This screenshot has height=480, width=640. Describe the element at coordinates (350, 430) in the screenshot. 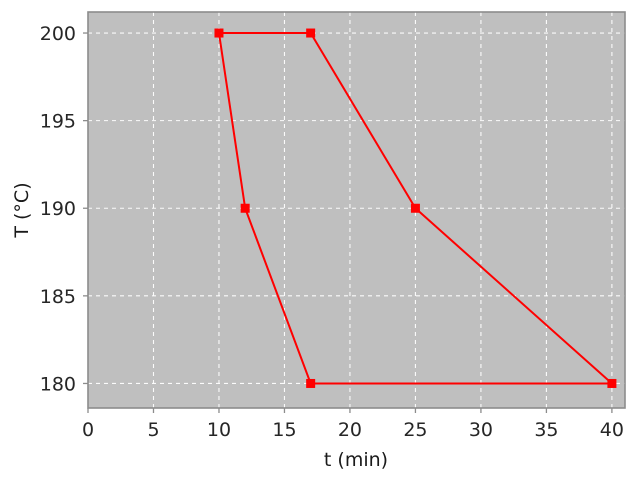

I see `x-tick-label: 20` at that location.